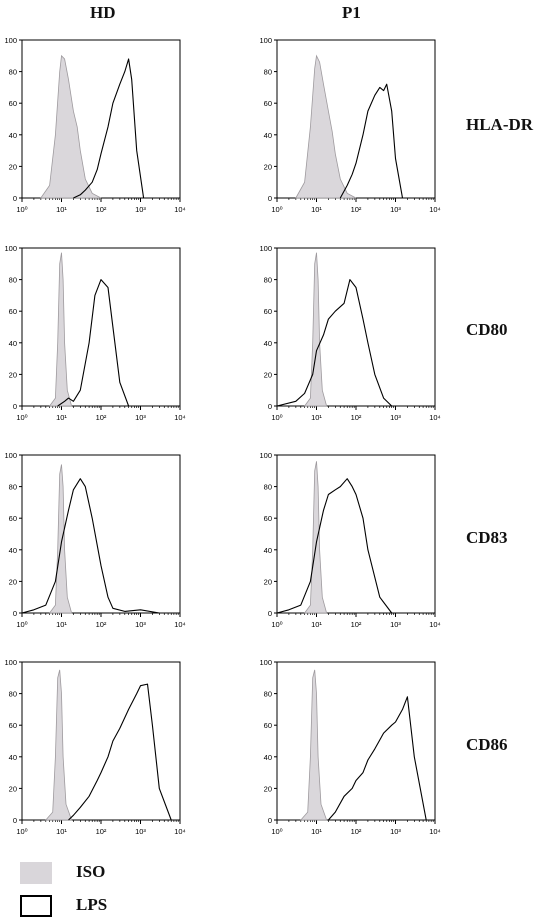  I want to click on p1-hla-dr-ytick-label: 100, so click(265, 40).